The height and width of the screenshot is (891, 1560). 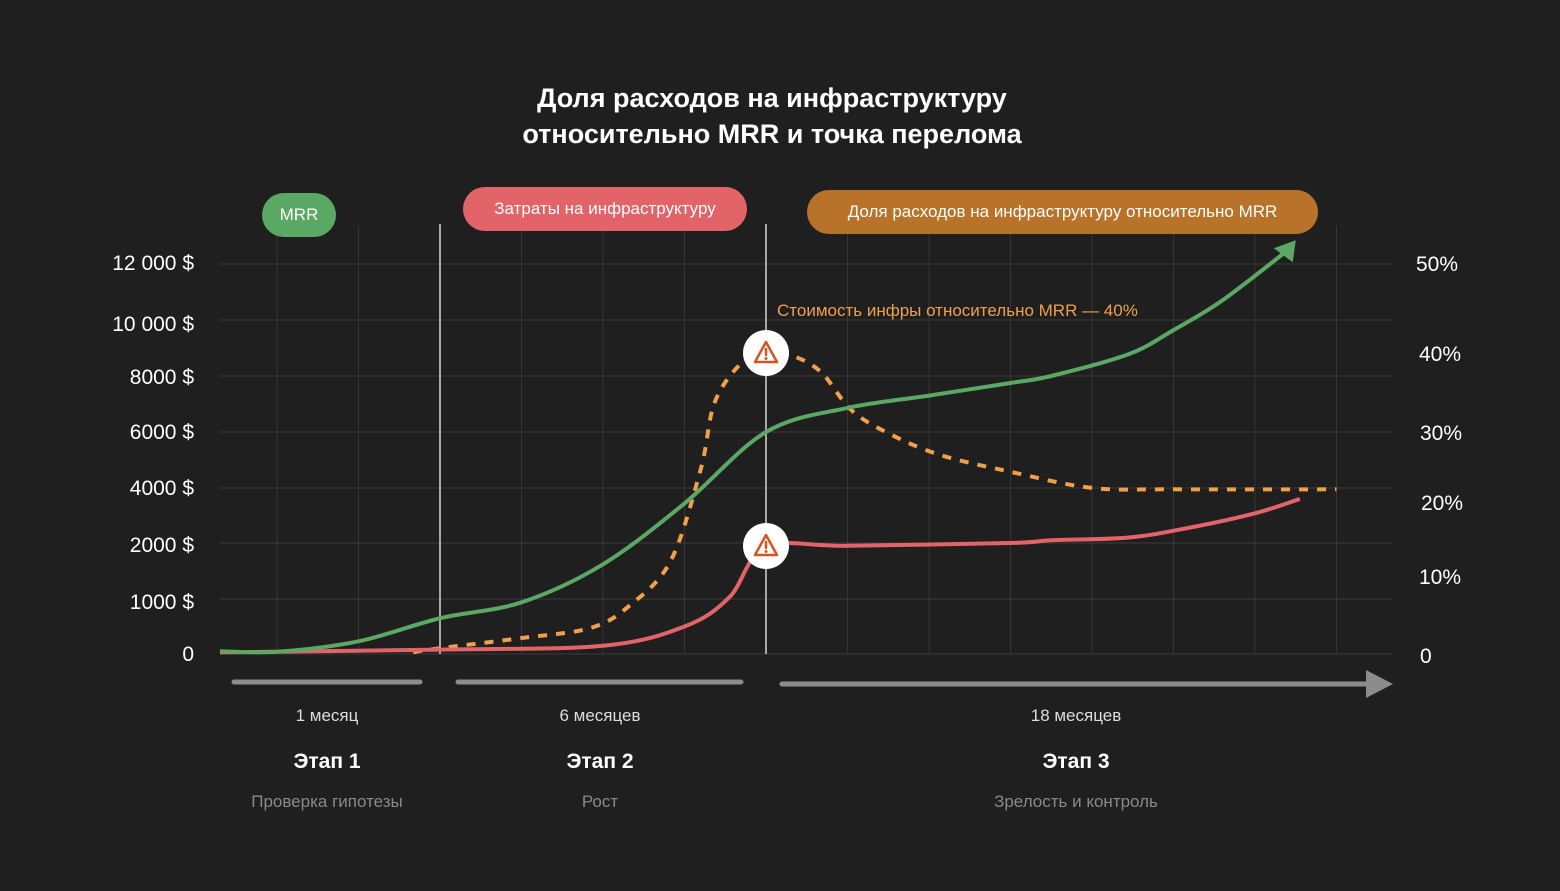 I want to click on mrr-arrow-icon, so click(x=1284, y=251).